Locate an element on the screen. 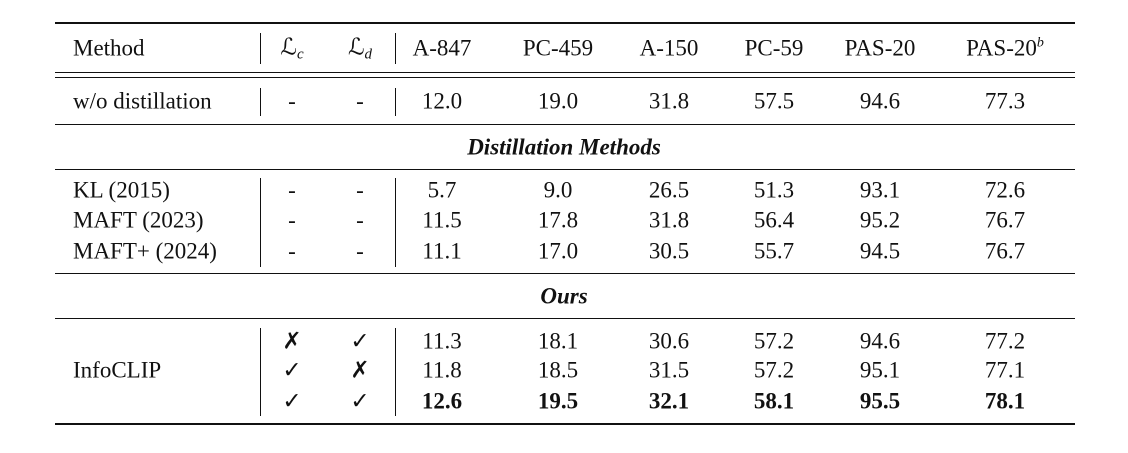 The width and height of the screenshot is (1128, 453). method-name: MAFT+ (2024) is located at coordinates (145, 251).